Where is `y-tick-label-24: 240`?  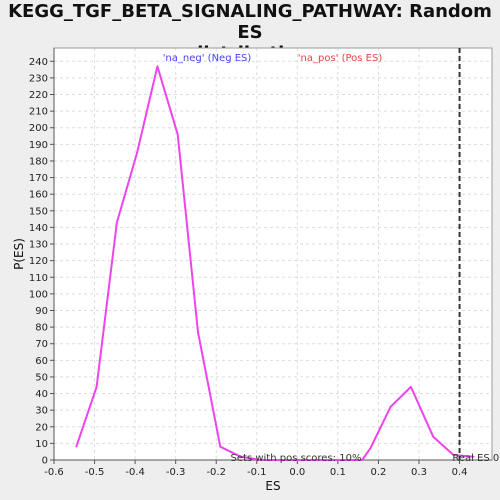 y-tick-label-24: 240 is located at coordinates (38, 62).